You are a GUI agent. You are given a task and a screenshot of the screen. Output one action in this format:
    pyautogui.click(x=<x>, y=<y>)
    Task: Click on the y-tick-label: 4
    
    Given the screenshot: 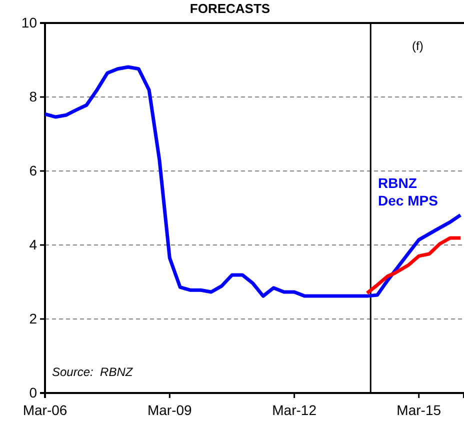 What is the action you would take?
    pyautogui.click(x=33, y=244)
    